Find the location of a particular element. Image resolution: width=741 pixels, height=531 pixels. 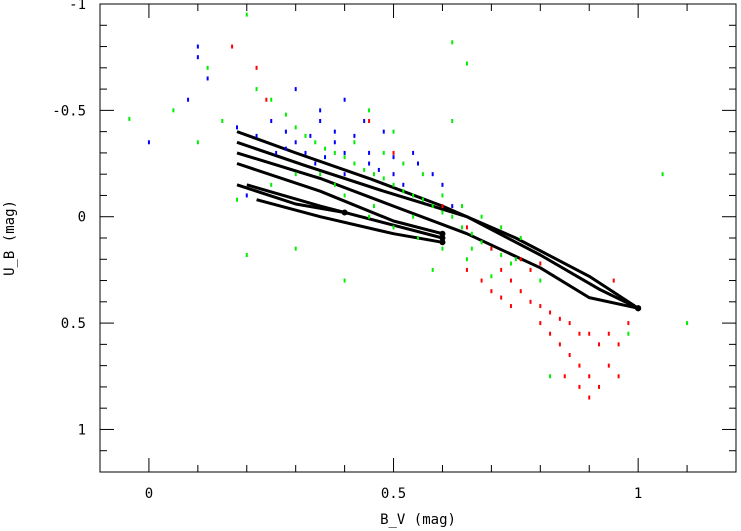

x-tick-label: 1 is located at coordinates (638, 494).